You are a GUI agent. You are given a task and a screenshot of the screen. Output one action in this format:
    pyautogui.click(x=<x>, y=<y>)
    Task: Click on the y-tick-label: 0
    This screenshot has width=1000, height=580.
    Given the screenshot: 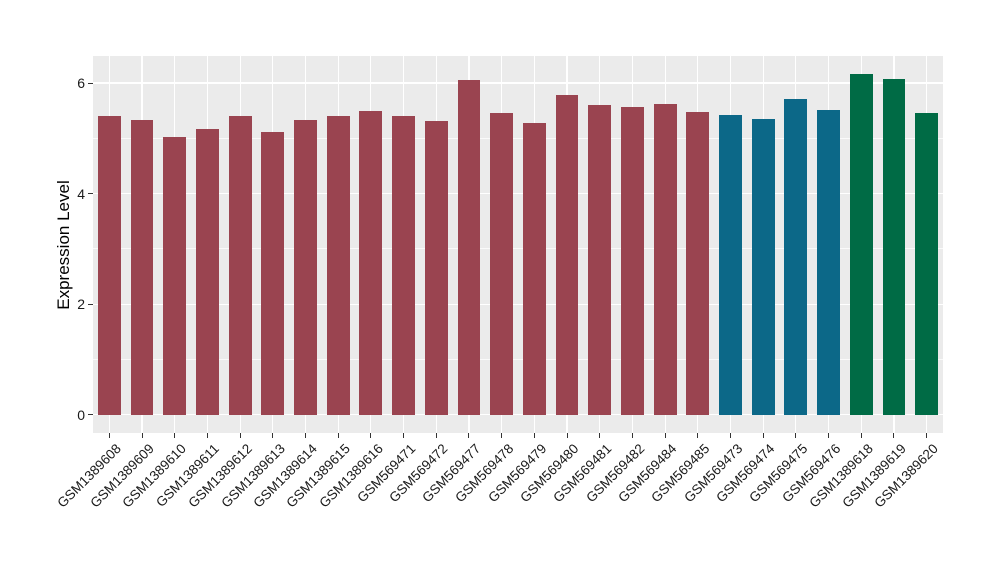 What is the action you would take?
    pyautogui.click(x=81, y=414)
    